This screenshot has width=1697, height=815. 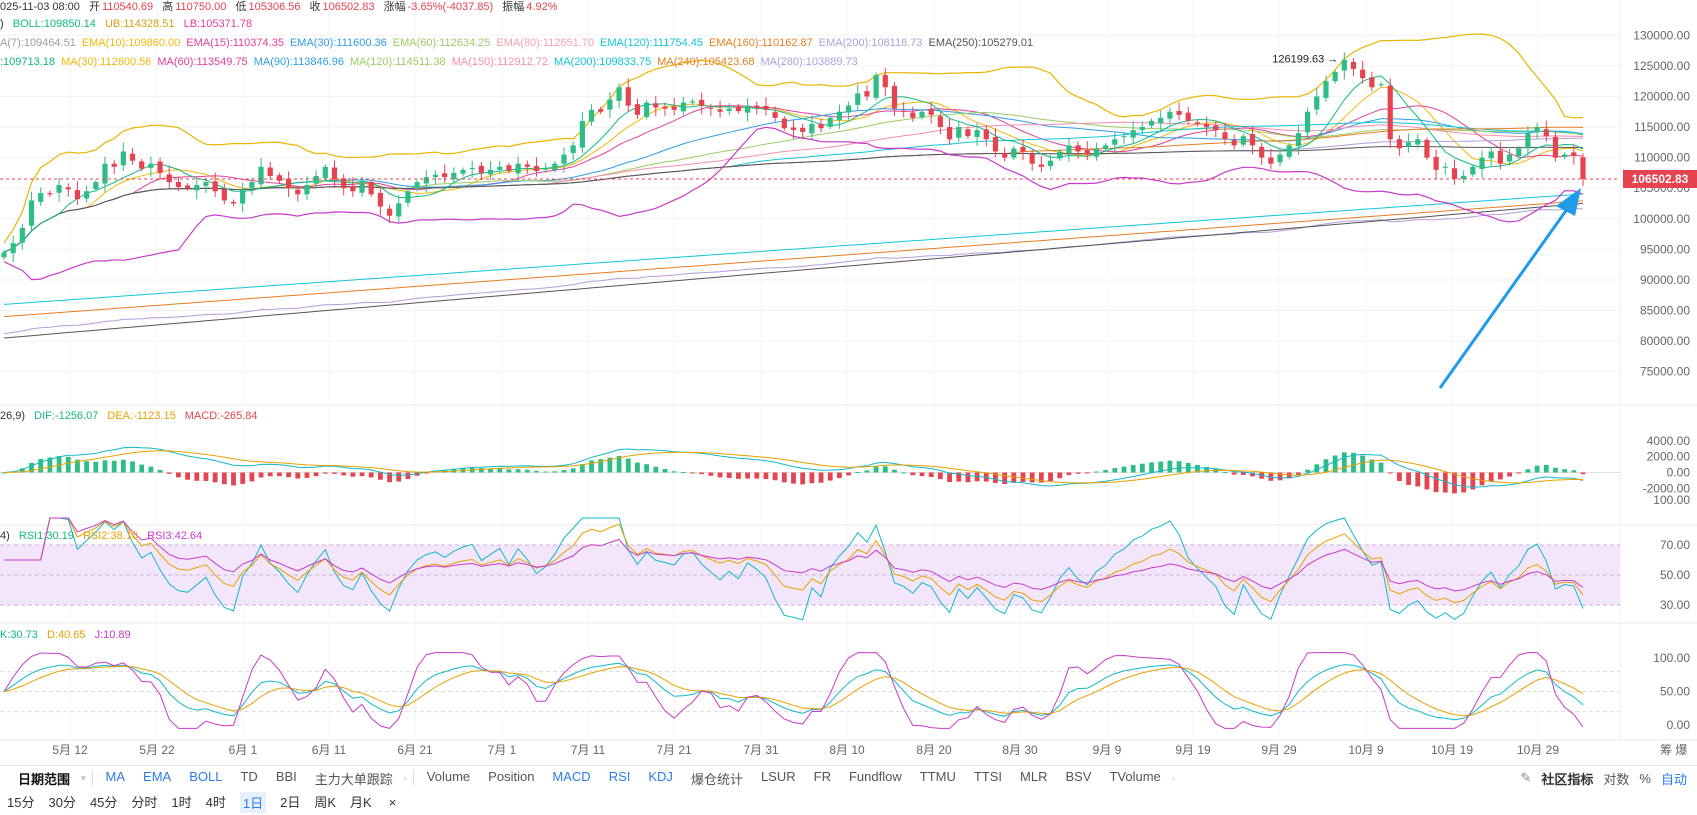 What do you see at coordinates (660, 776) in the screenshot?
I see `sub-indicator-kdj: KDJ` at bounding box center [660, 776].